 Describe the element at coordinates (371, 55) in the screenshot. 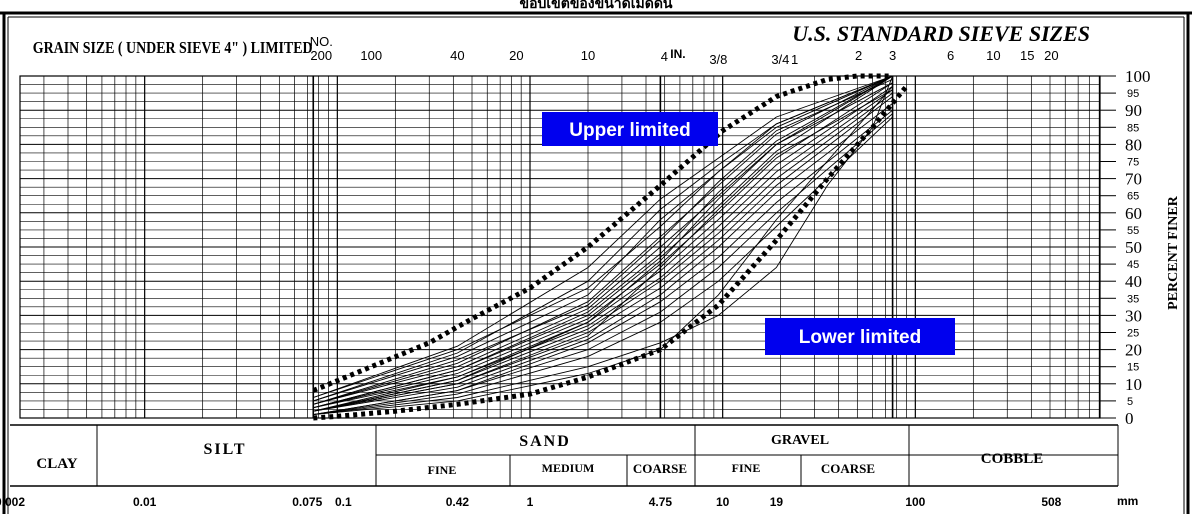

I see `top-sieve-label: 100` at that location.